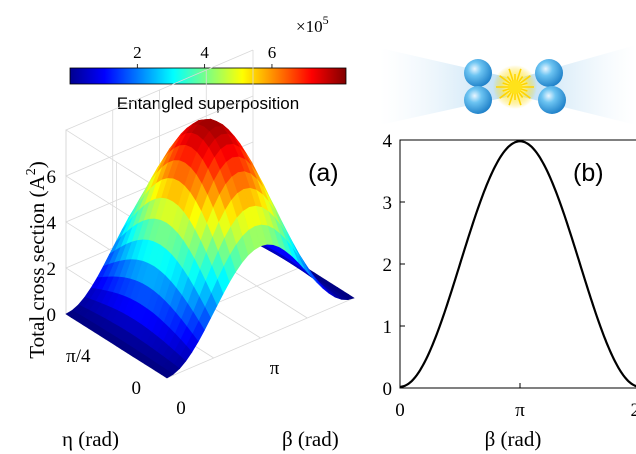 The image size is (636, 454). Describe the element at coordinates (633, 410) in the screenshot. I see `panel-b-x-tick-label: 2π` at that location.